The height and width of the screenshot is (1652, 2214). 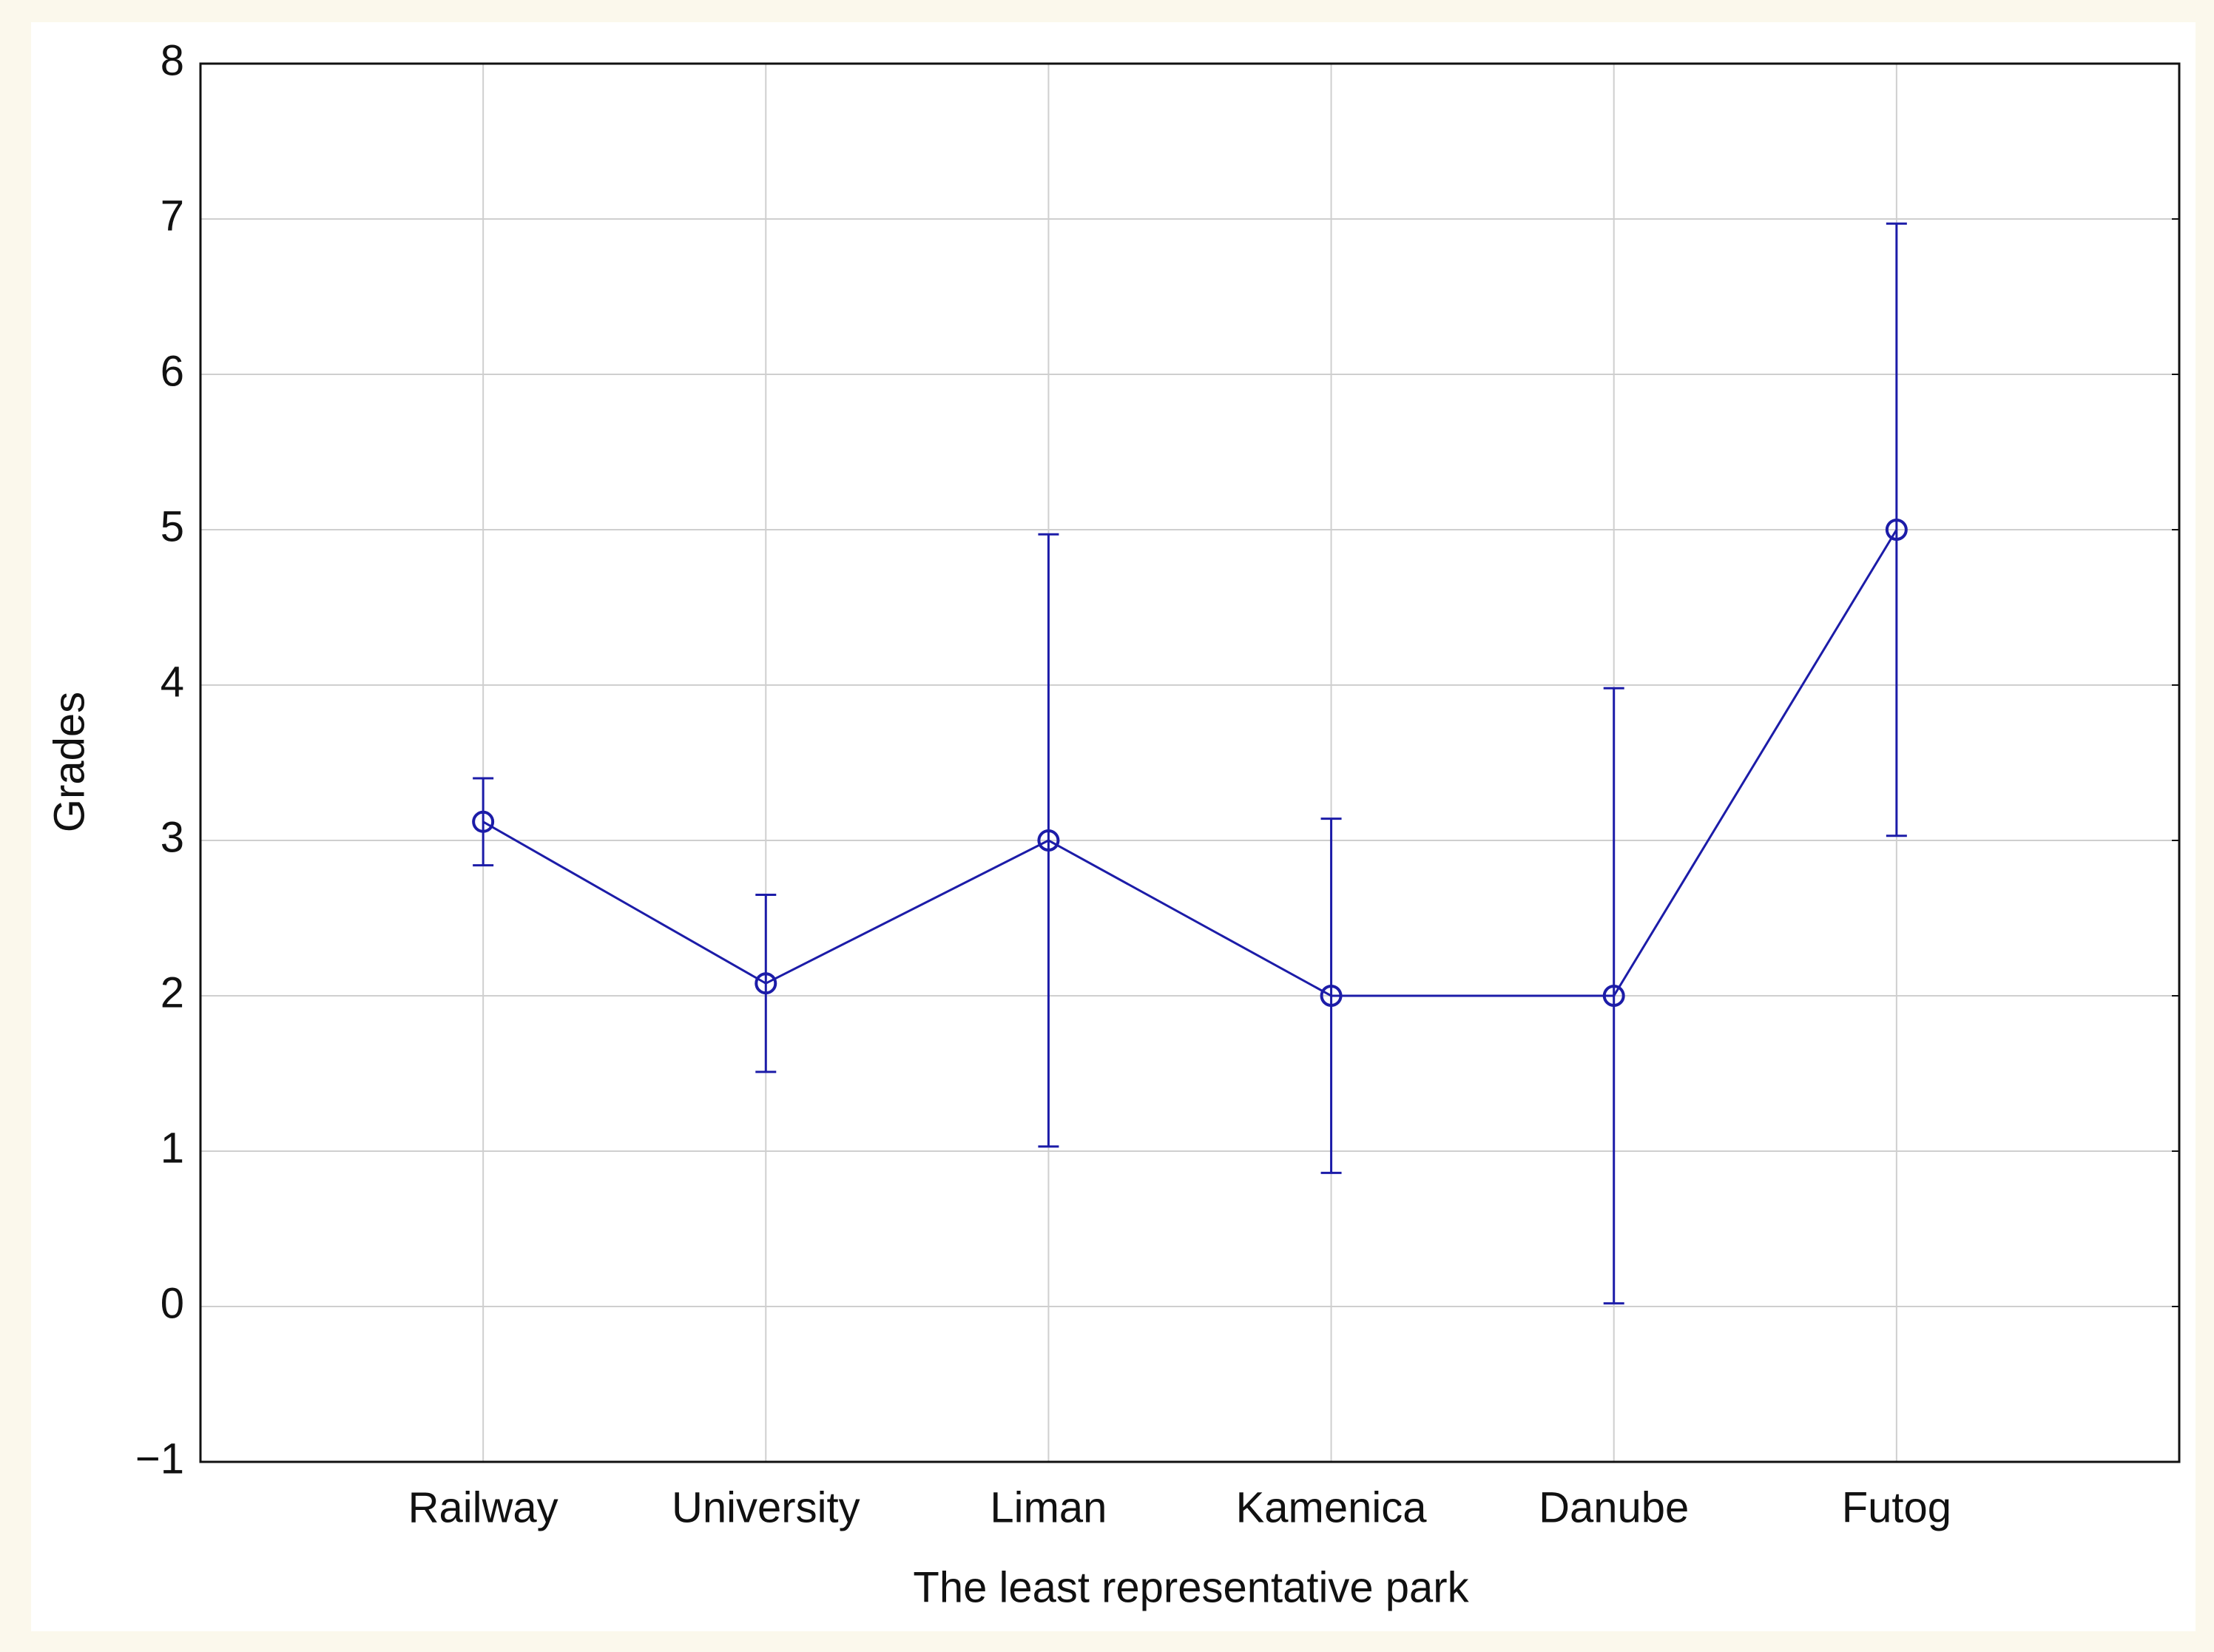 I want to click on x-tick-label: Danube, so click(x=1614, y=1507).